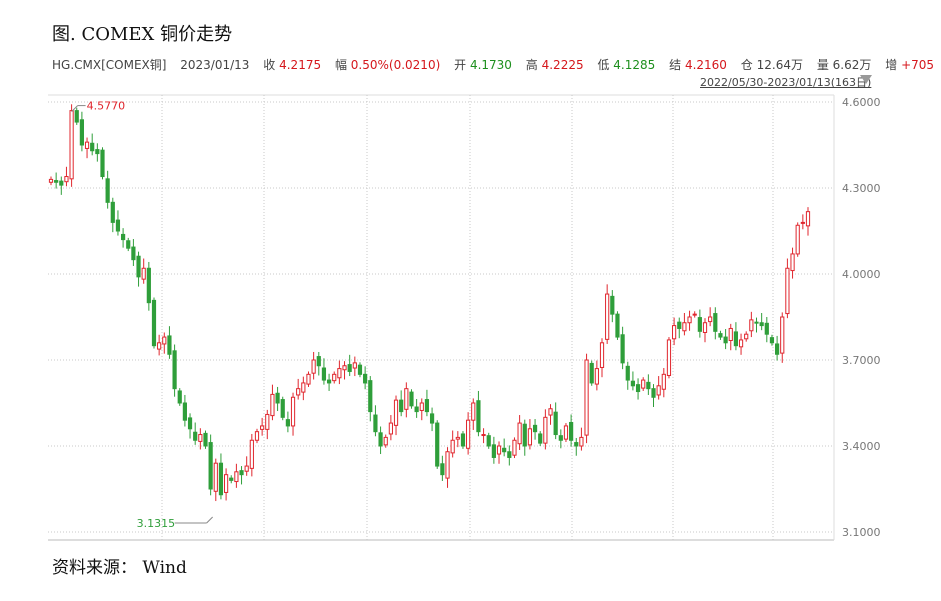 The height and width of the screenshot is (601, 941). What do you see at coordinates (866, 79) in the screenshot?
I see `dropdown-arrow-icon` at bounding box center [866, 79].